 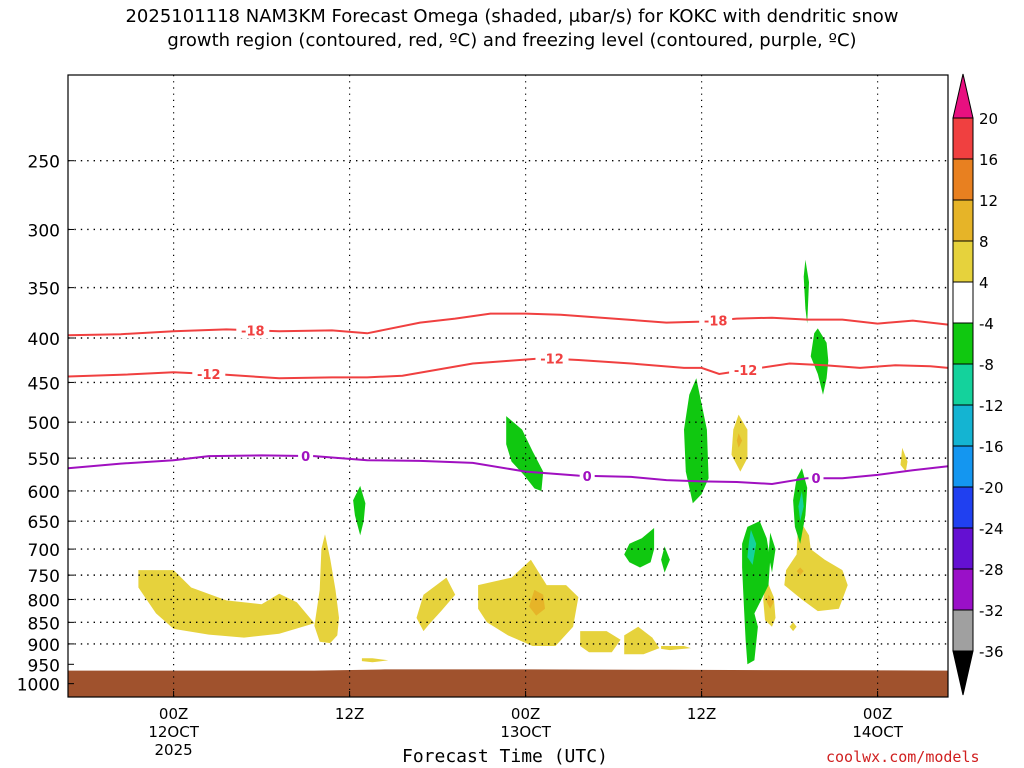 What do you see at coordinates (44, 231) in the screenshot?
I see `y-tick-label-300: 300` at bounding box center [44, 231].